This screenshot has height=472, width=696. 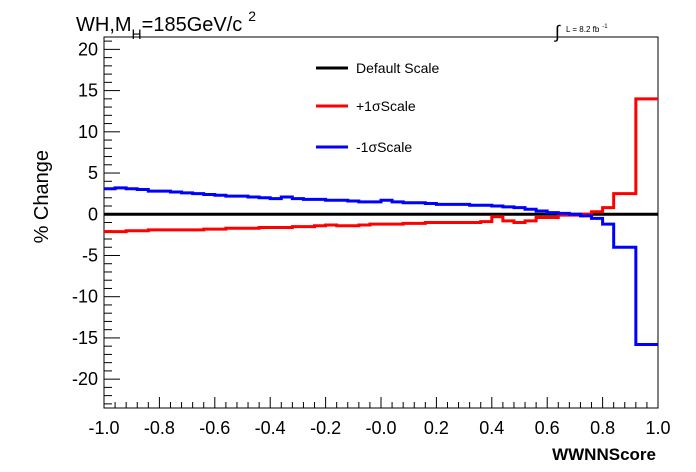 I want to click on lumi-annotation: L = 8.2 fb -1, so click(x=587, y=29).